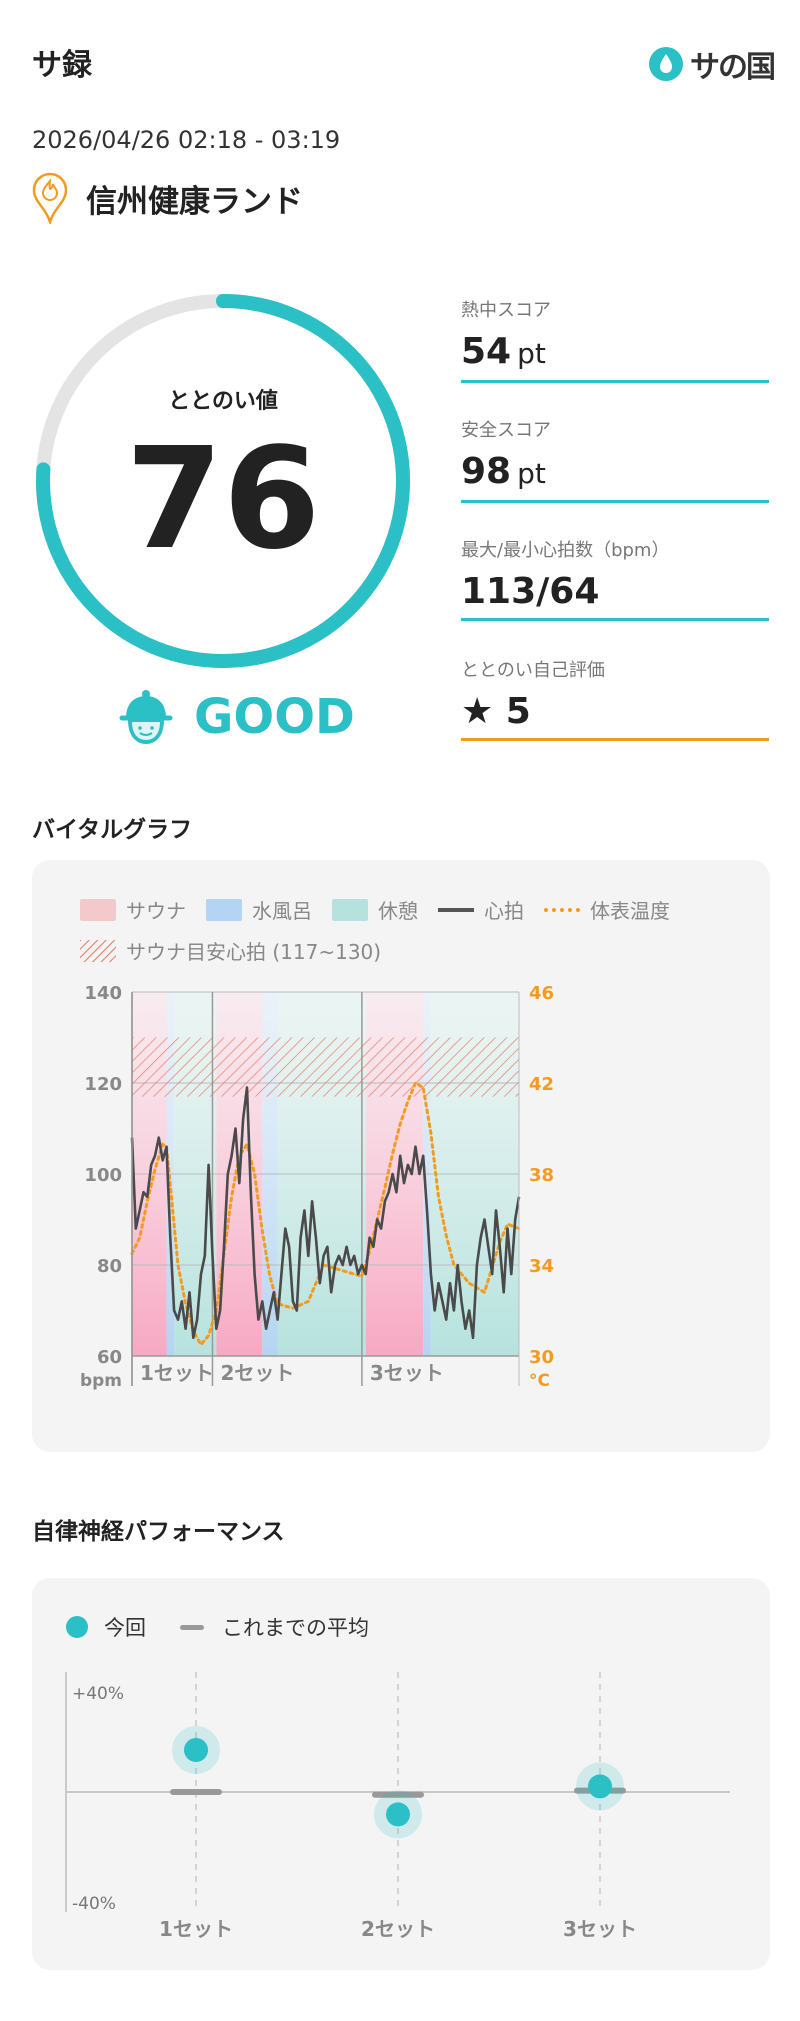 This screenshot has width=800, height=2021. Describe the element at coordinates (615, 473) in the screenshot. I see `metric-value-row: 98 pt` at that location.